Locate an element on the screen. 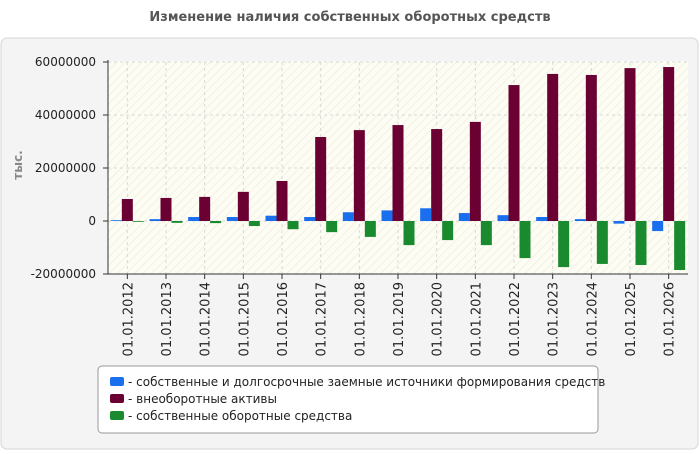  x-tick-label: 01.01.2026 is located at coordinates (670, 319).